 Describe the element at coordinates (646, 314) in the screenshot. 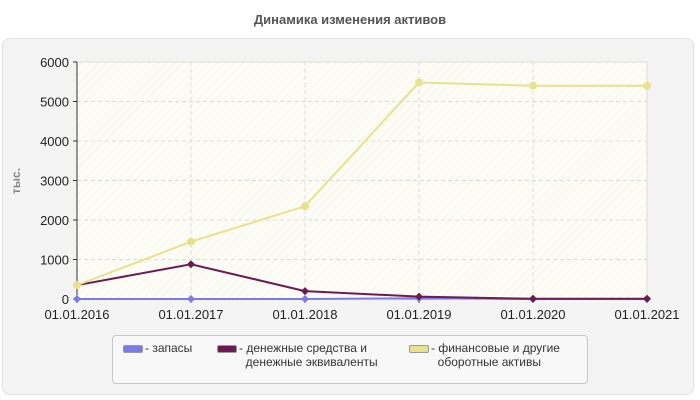

I see `x-tick-label: 01.01.2021` at that location.